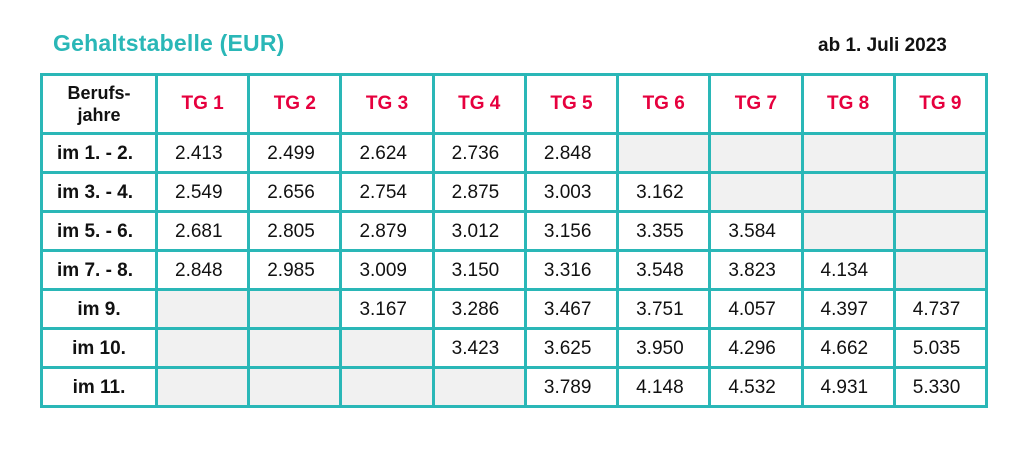  Describe the element at coordinates (848, 104) in the screenshot. I see `column-header-tg8: TG 8` at that location.